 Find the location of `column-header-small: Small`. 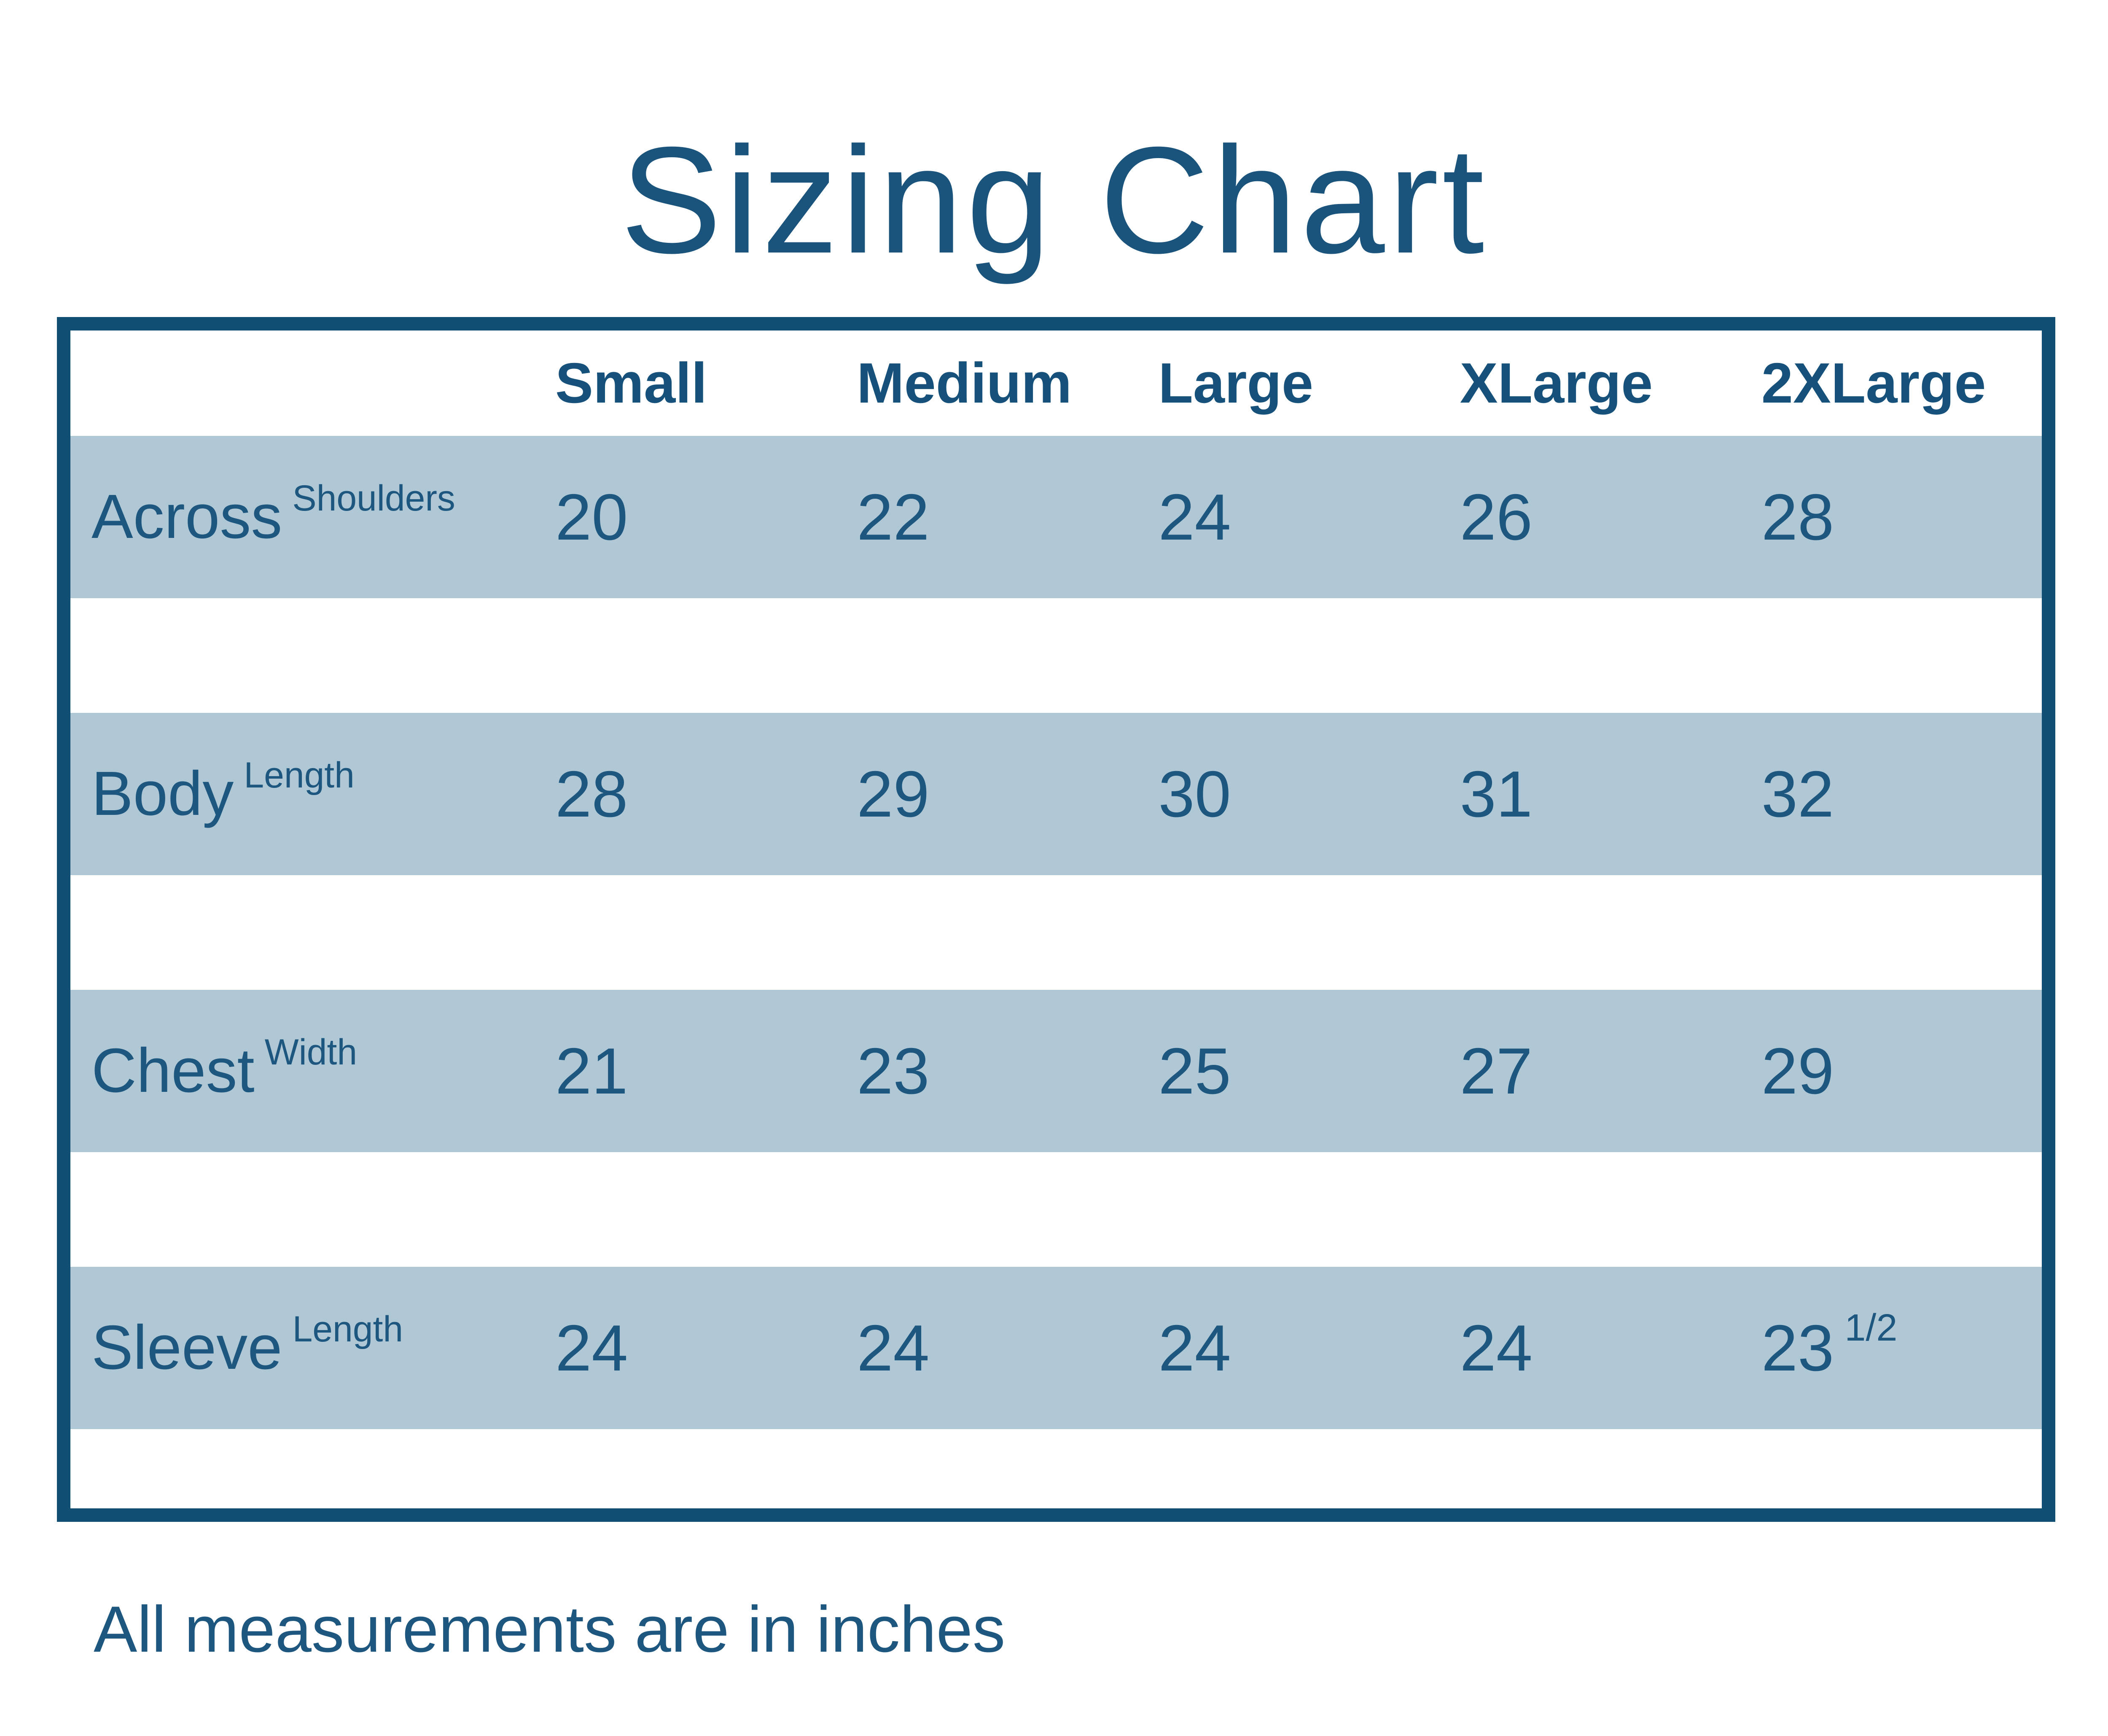

column-header-small: Small is located at coordinates (631, 383).